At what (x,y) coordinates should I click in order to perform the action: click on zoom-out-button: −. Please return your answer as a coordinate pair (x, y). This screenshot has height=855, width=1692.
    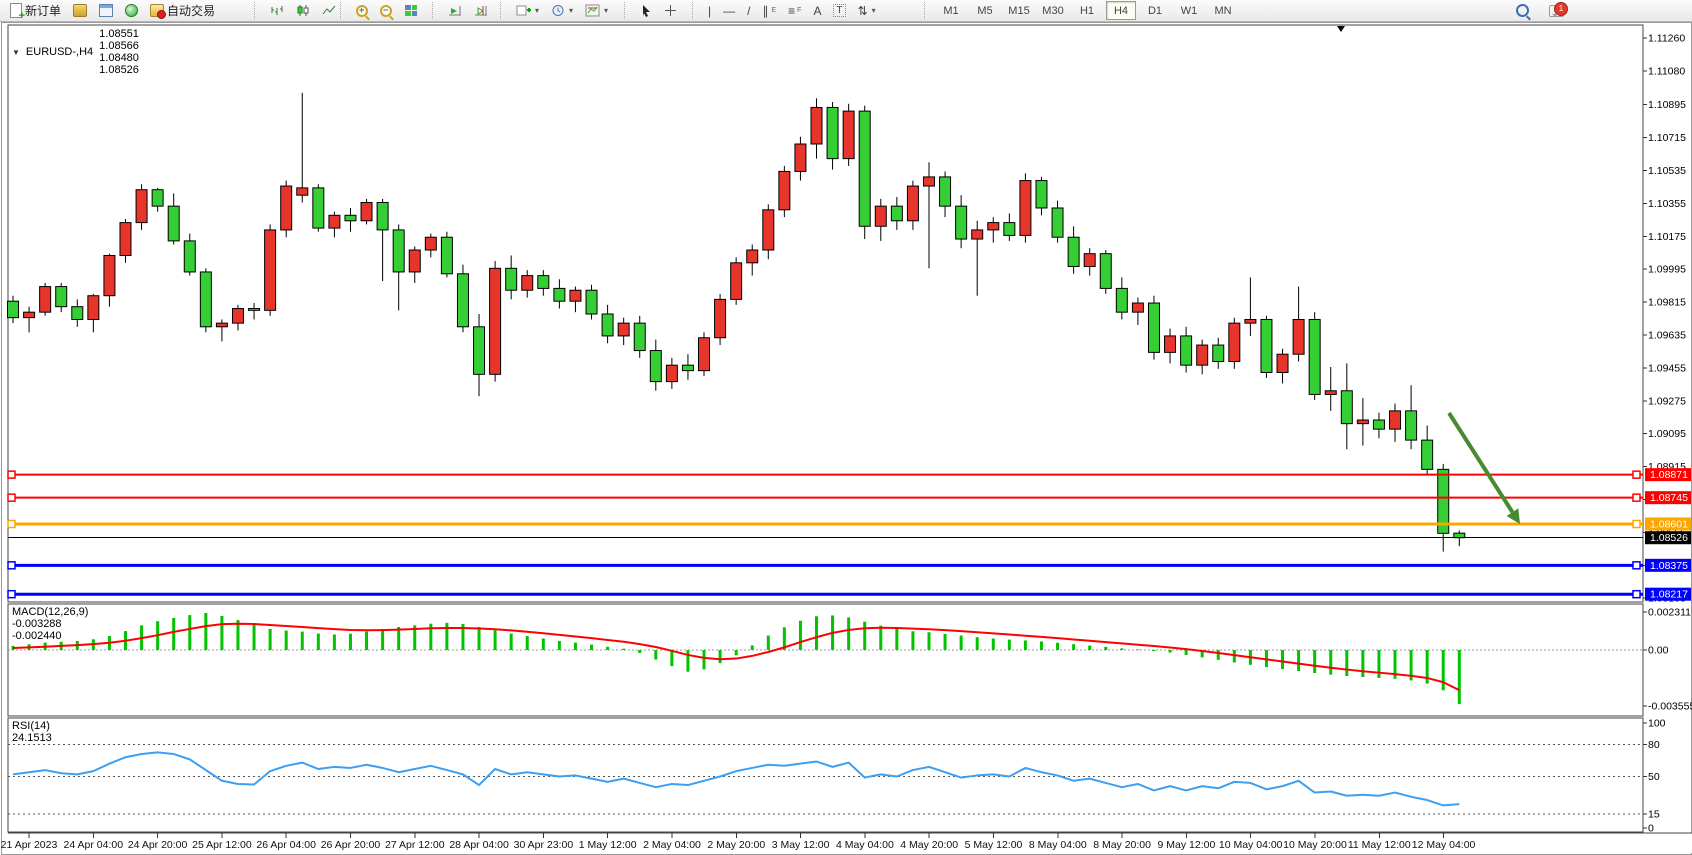
    Looking at the image, I should click on (386, 10).